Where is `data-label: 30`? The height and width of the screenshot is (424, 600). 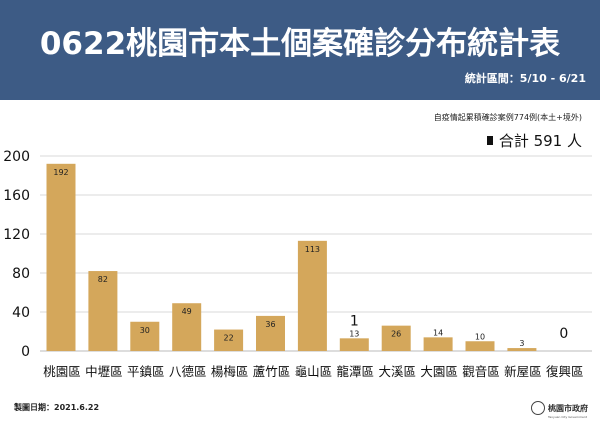 data-label: 30 is located at coordinates (145, 330).